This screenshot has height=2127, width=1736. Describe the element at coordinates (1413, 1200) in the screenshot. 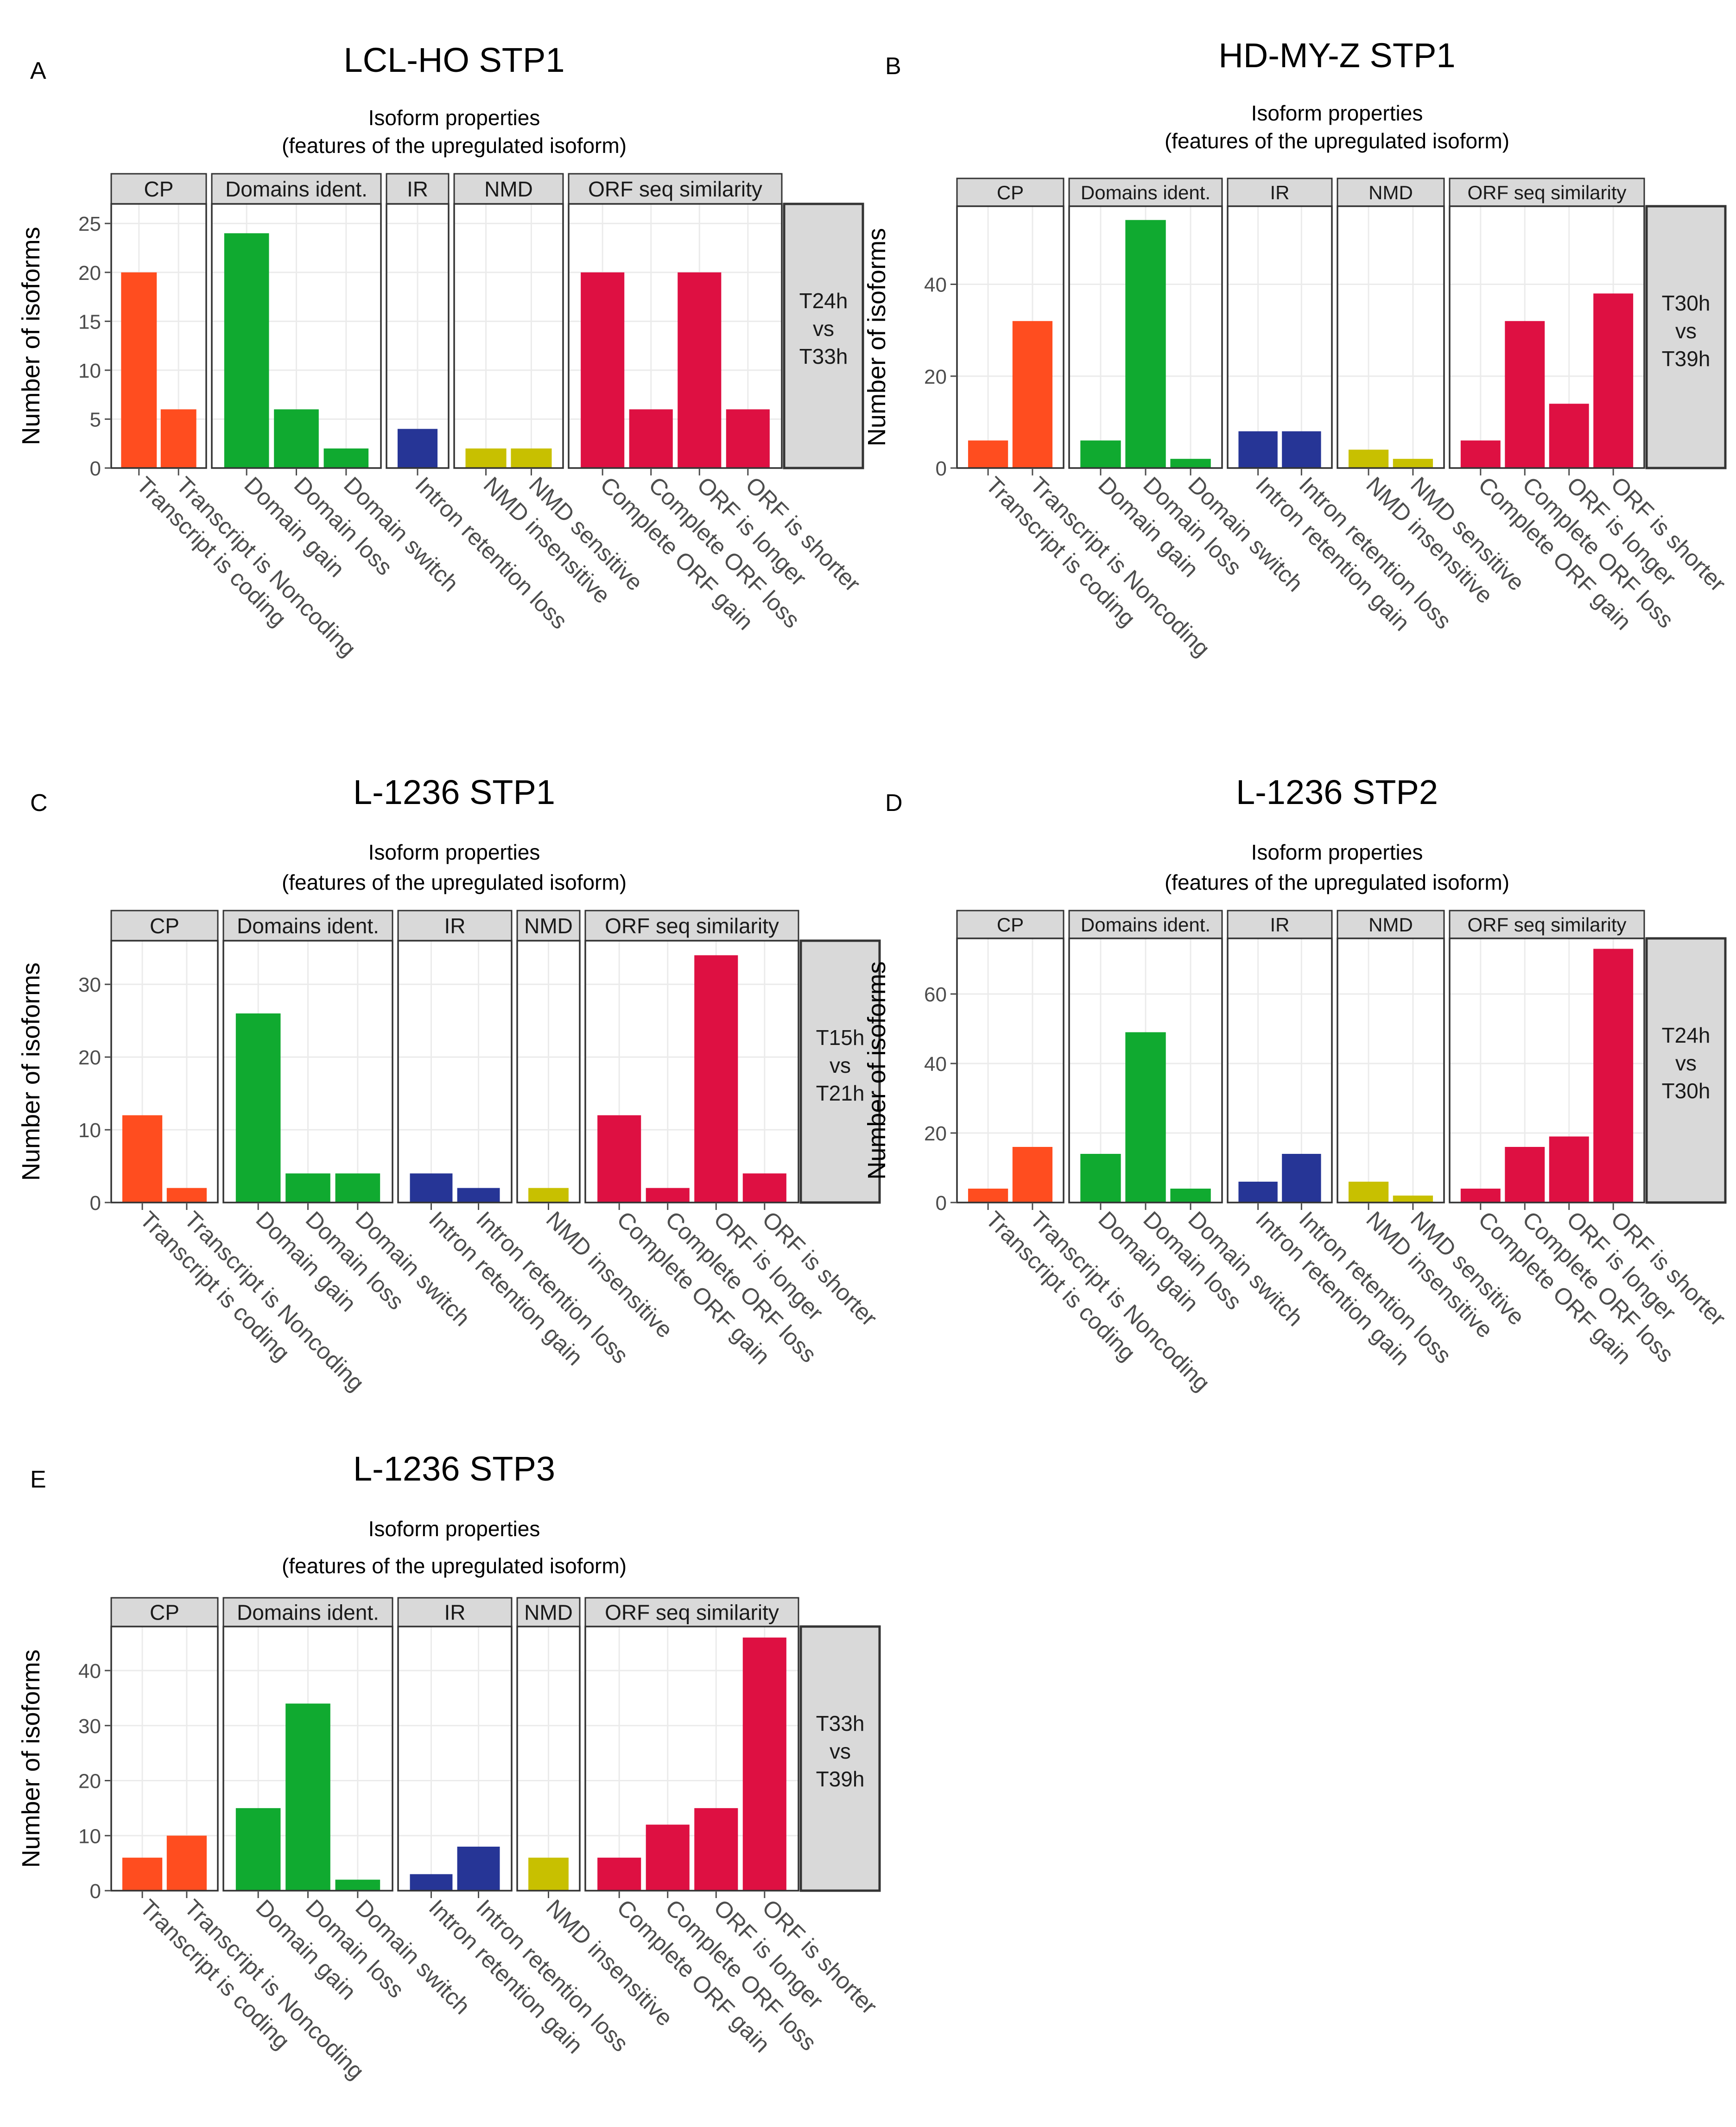

I see `bar-nmd-sensitive` at that location.